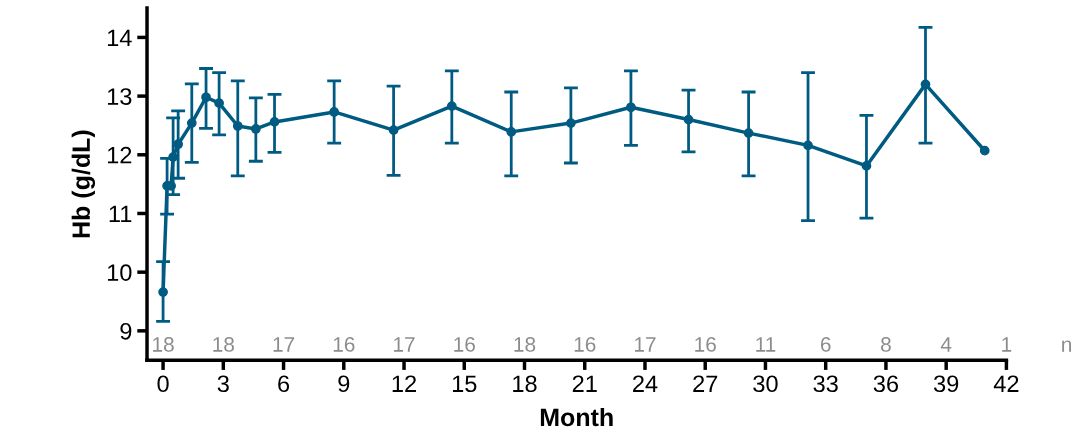 The width and height of the screenshot is (1081, 448). I want to click on annotation: 11, so click(766, 344).